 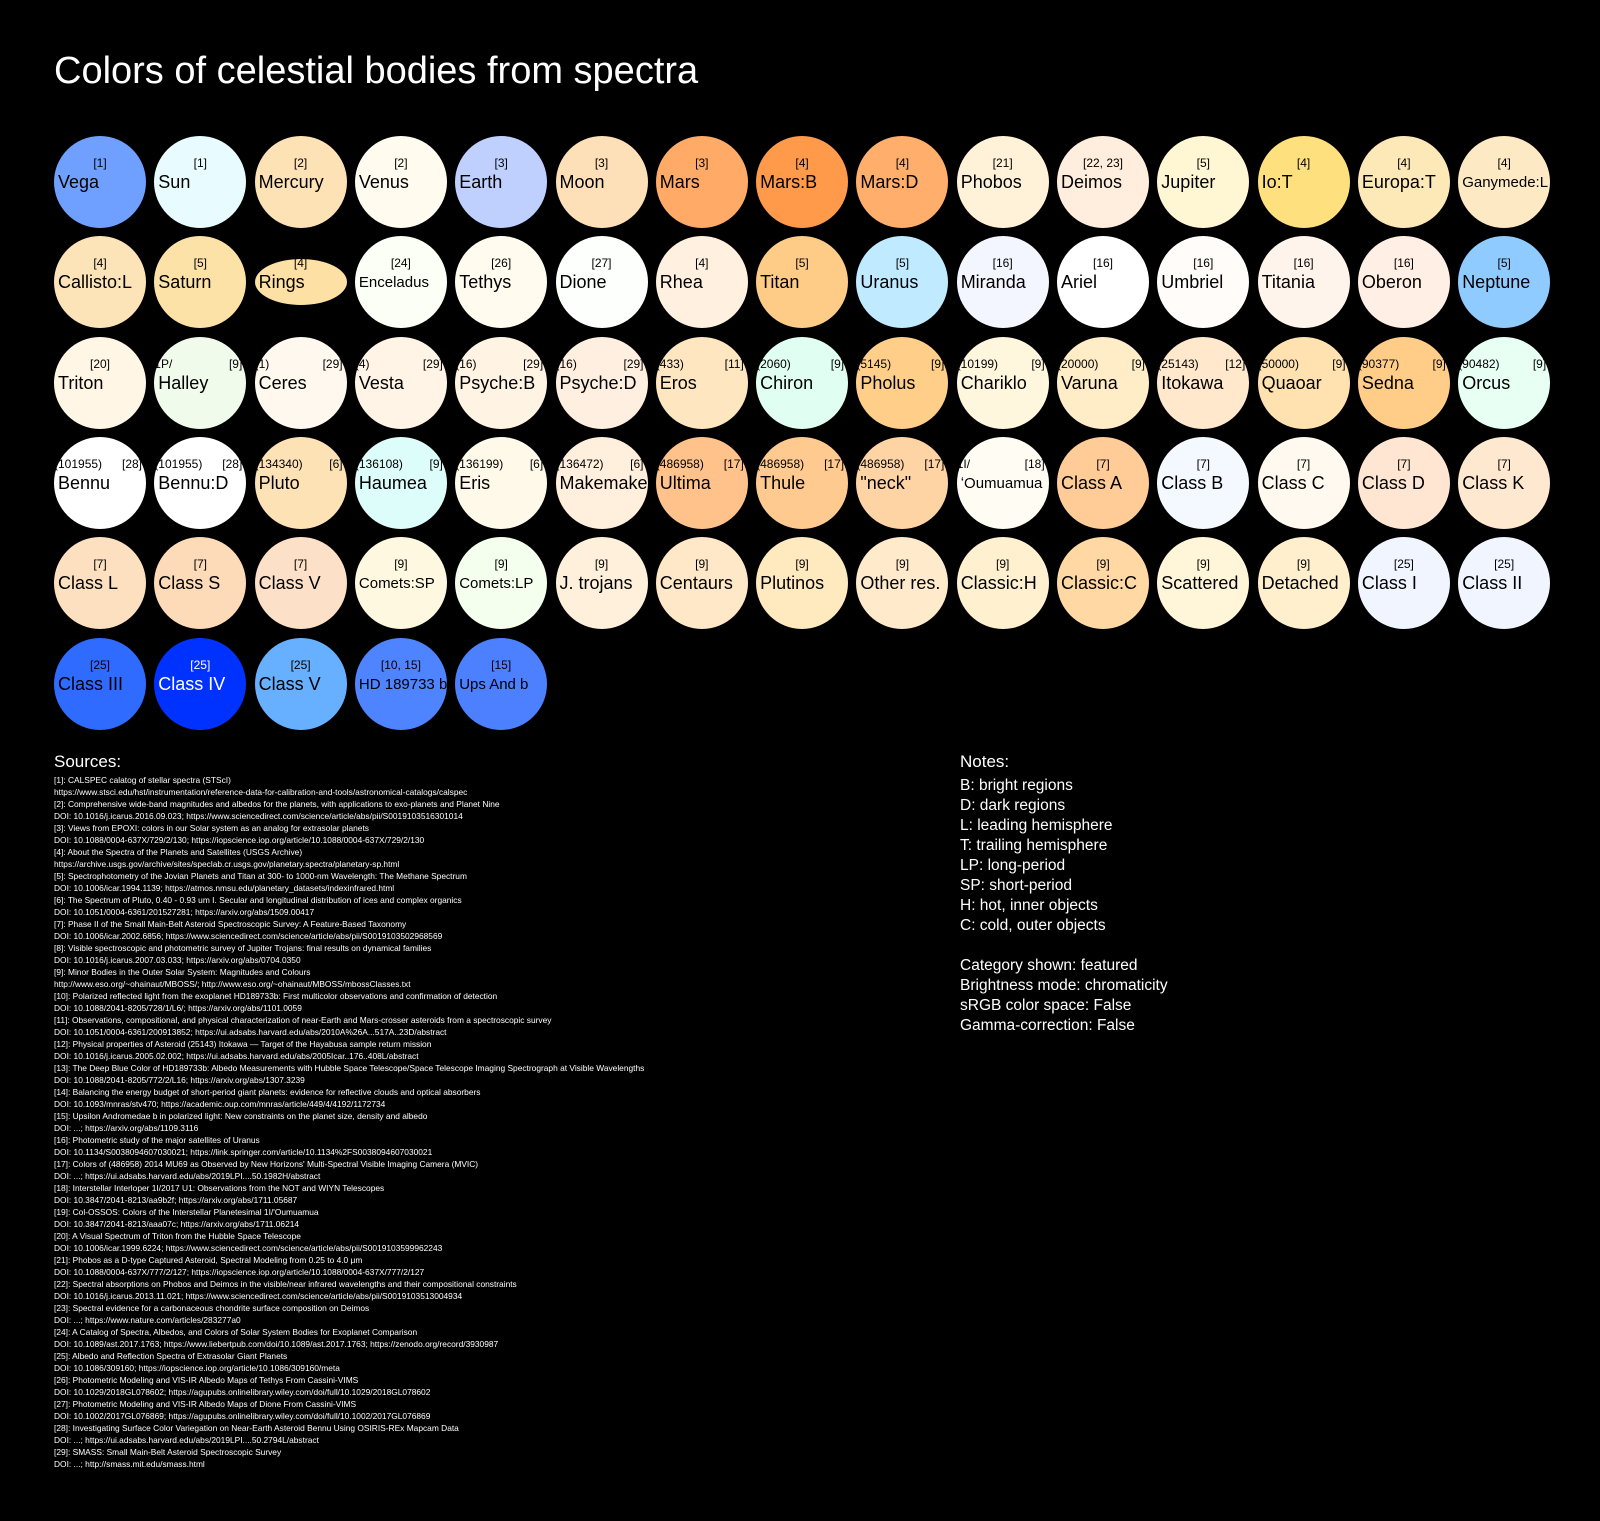 I want to click on body-swatch: [5] Uranus, so click(x=902, y=282).